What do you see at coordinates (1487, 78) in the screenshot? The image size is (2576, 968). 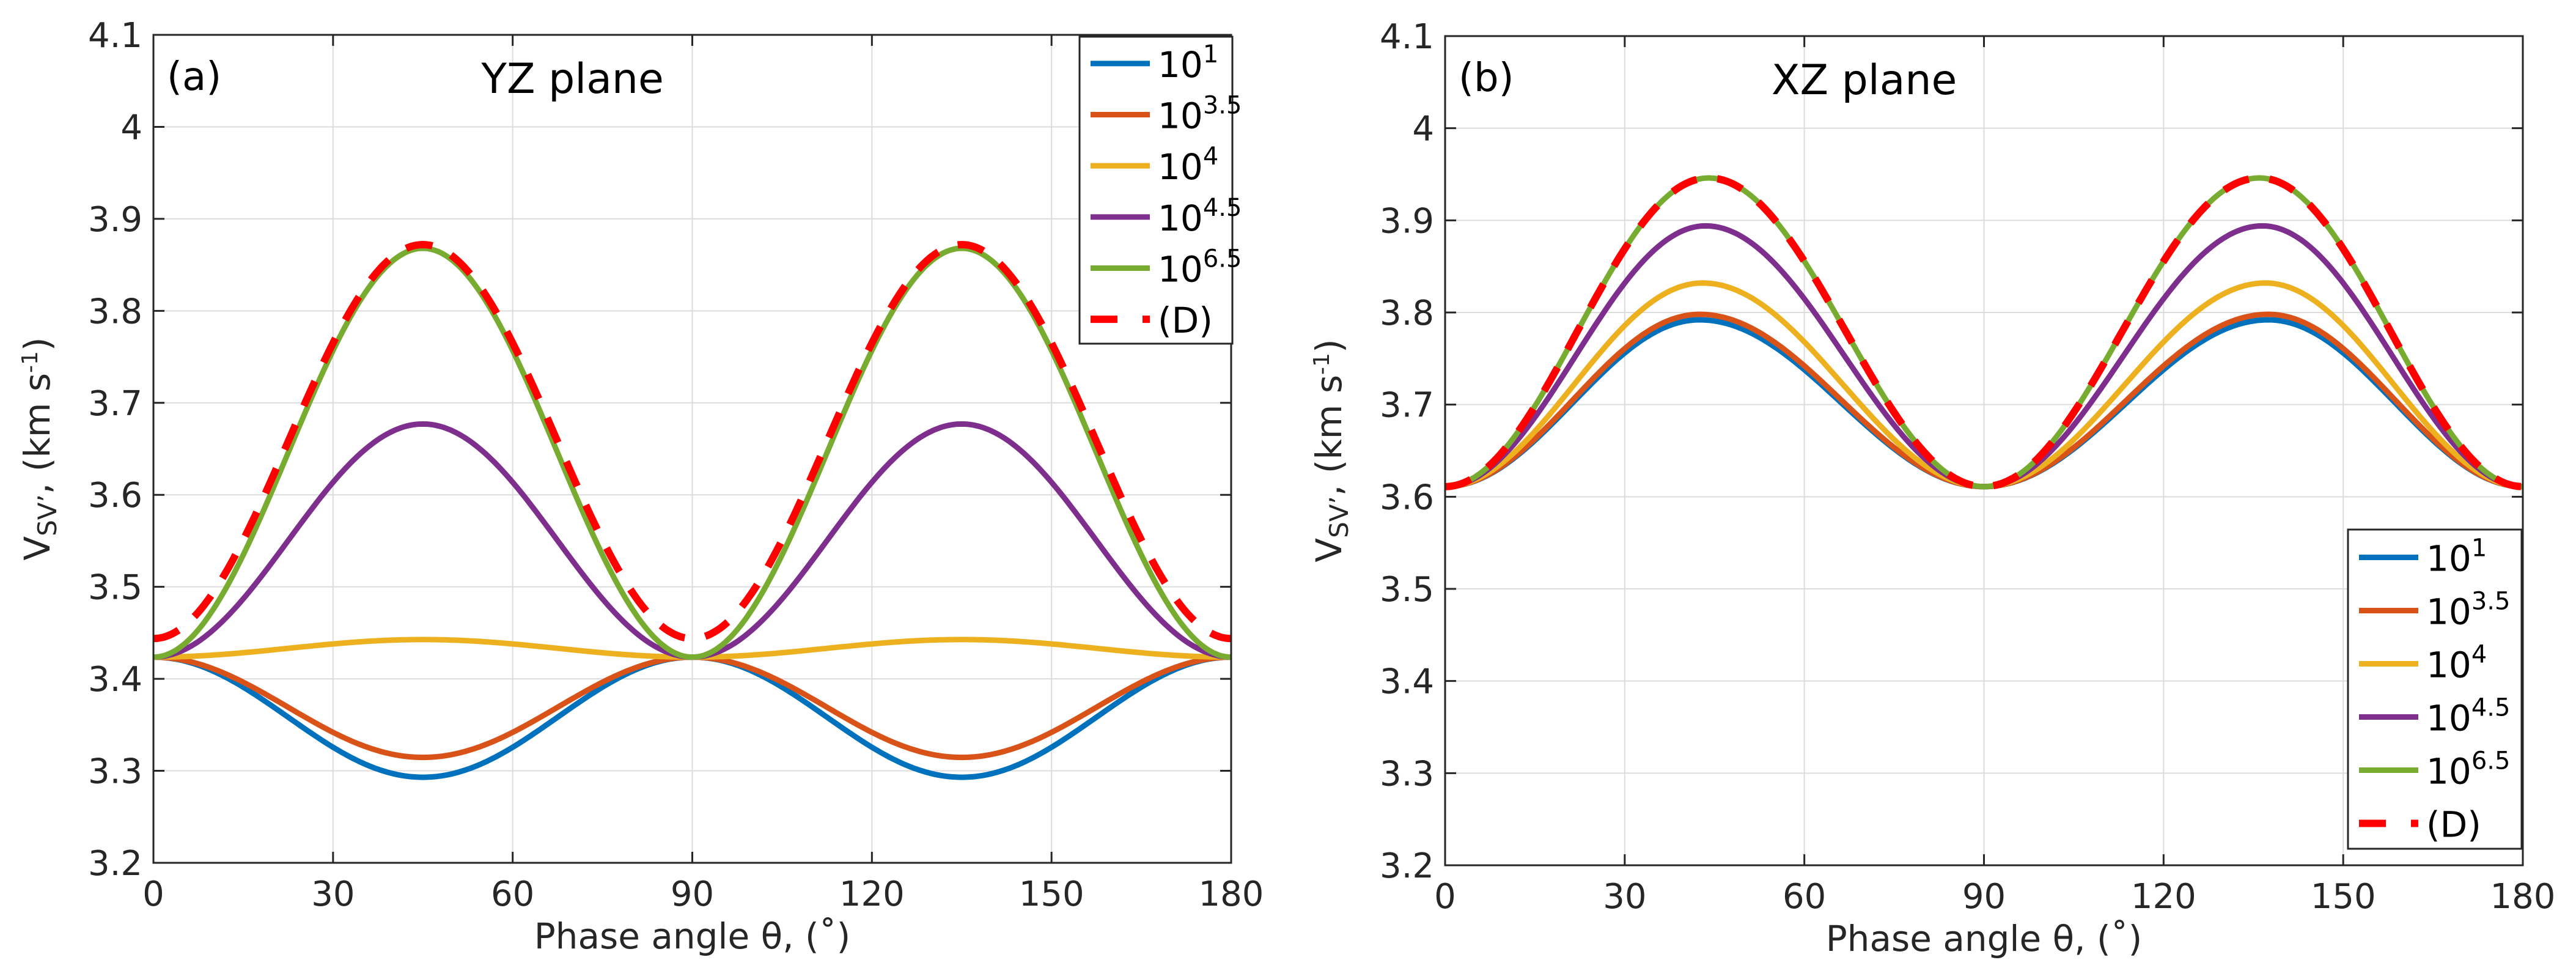 I see `panel-tag: (b)` at bounding box center [1487, 78].